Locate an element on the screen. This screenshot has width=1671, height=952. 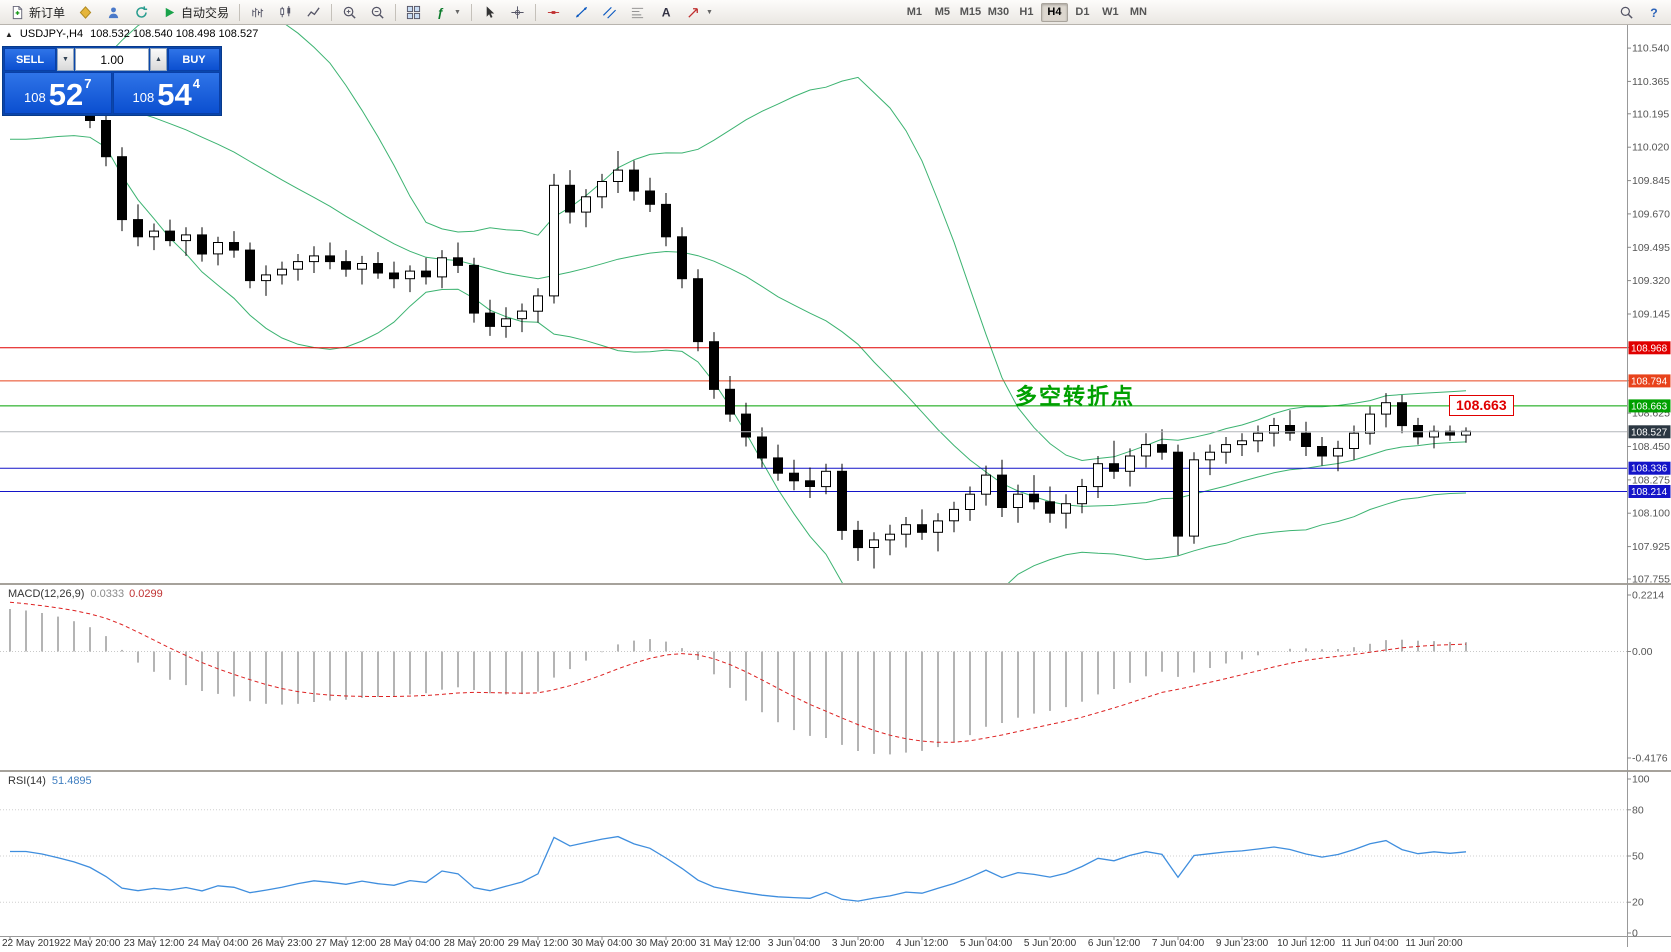
autotrading-label: 自动交易 is located at coordinates (205, 12).